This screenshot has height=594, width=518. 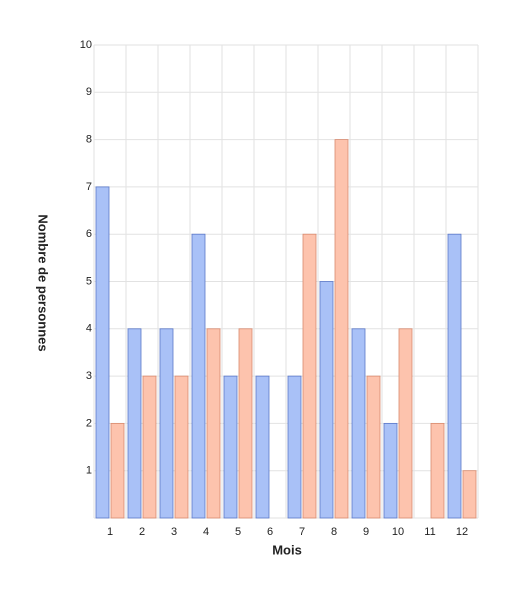 I want to click on y-axis-title: Nombre de personnes, so click(x=43, y=282).